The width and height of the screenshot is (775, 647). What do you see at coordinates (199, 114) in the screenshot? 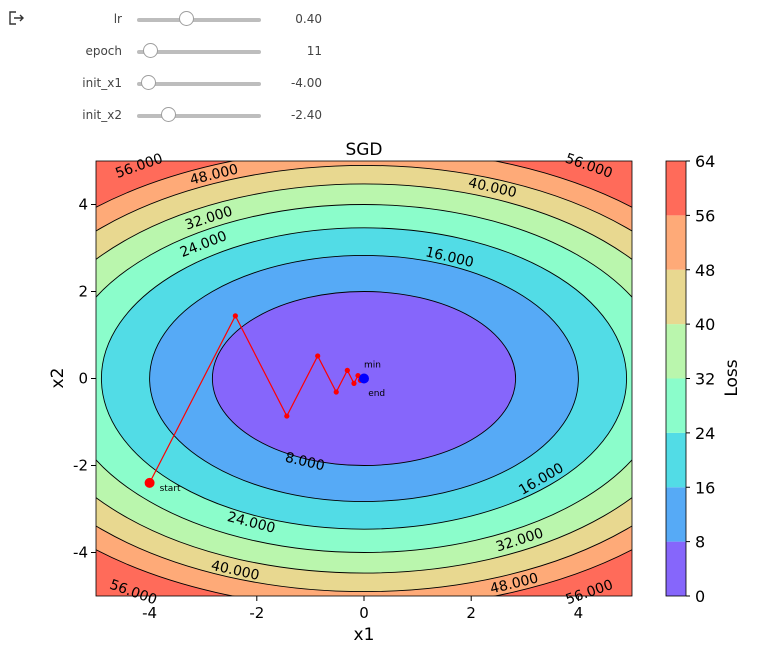
I see `slider-track-init-x2` at bounding box center [199, 114].